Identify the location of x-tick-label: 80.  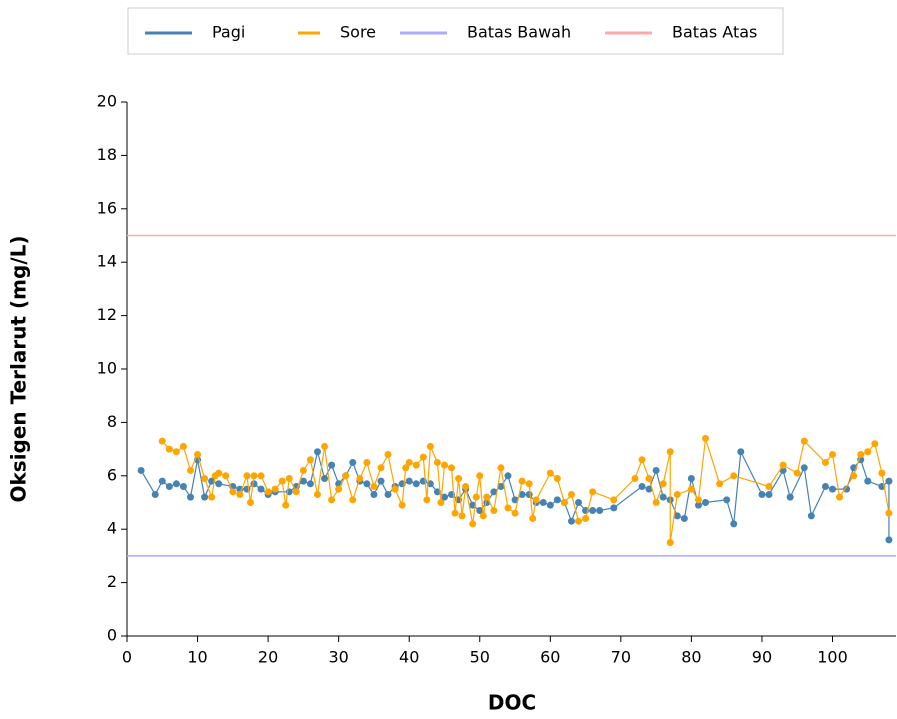
(691, 657).